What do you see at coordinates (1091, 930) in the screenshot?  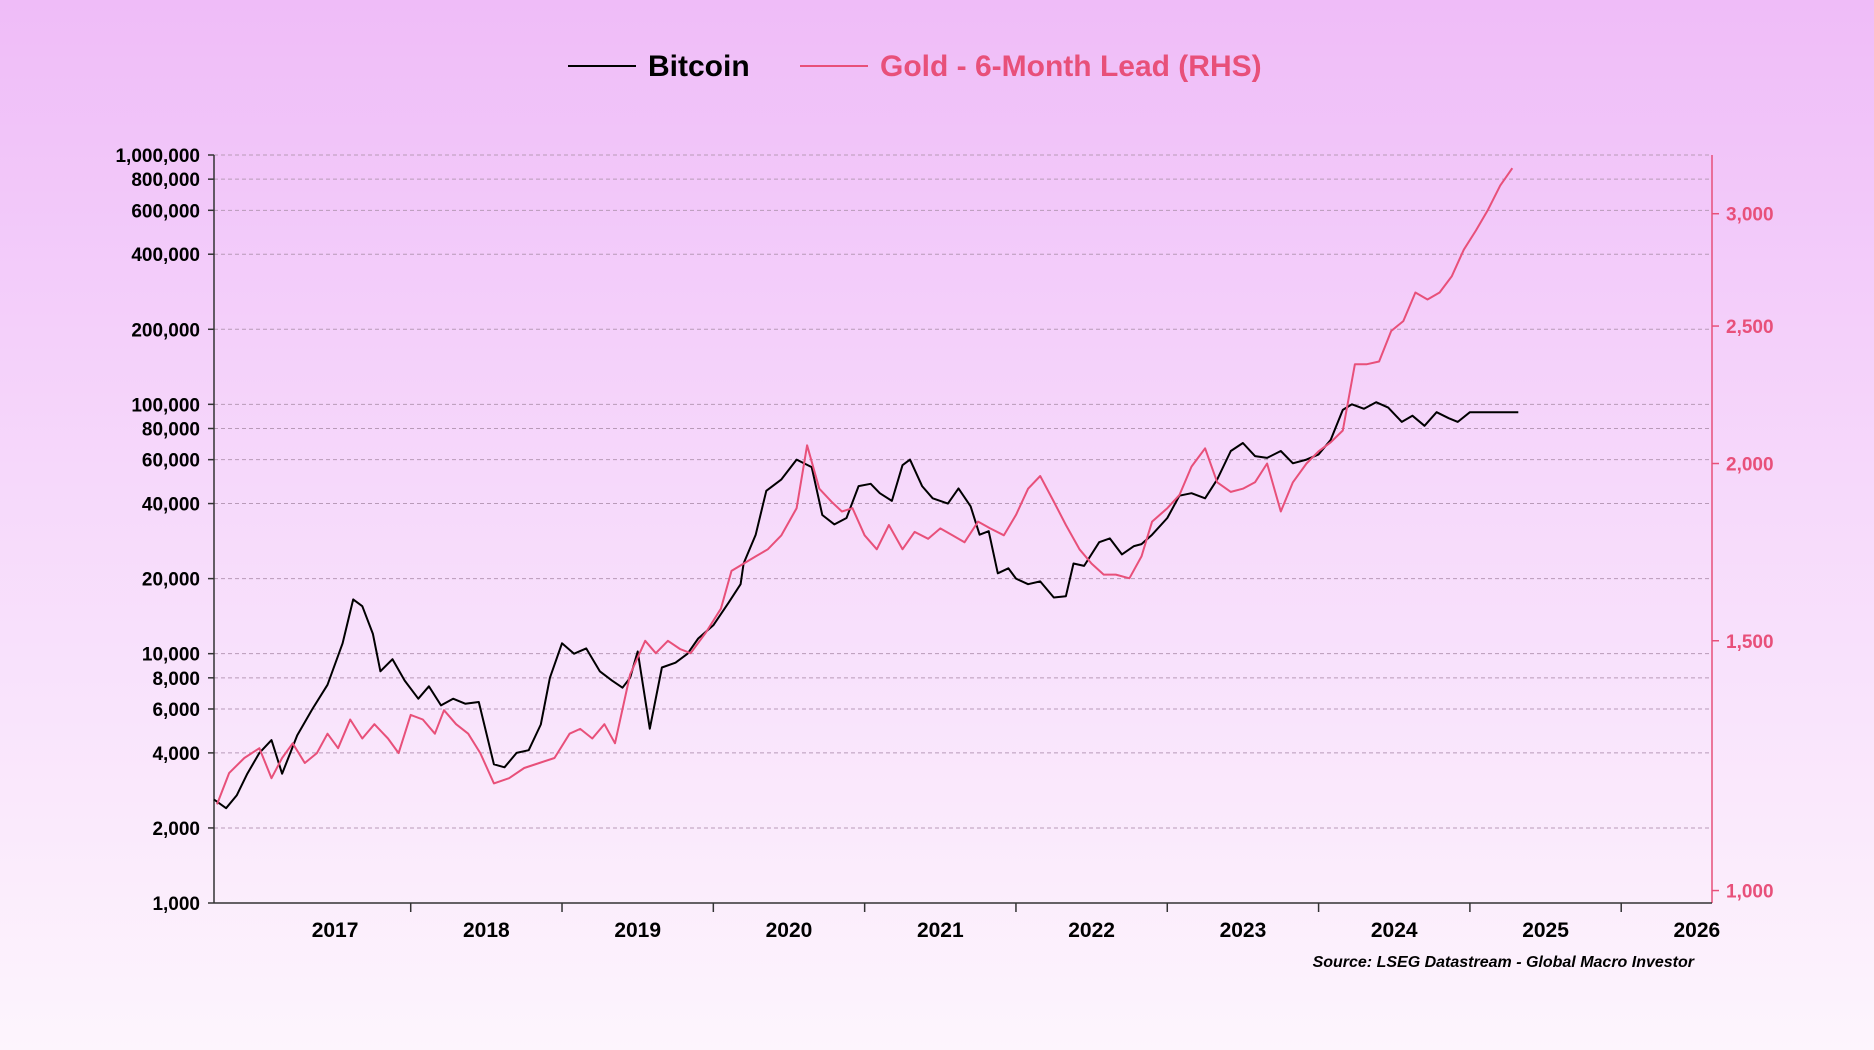 I see `x-tick-label: 2022` at bounding box center [1091, 930].